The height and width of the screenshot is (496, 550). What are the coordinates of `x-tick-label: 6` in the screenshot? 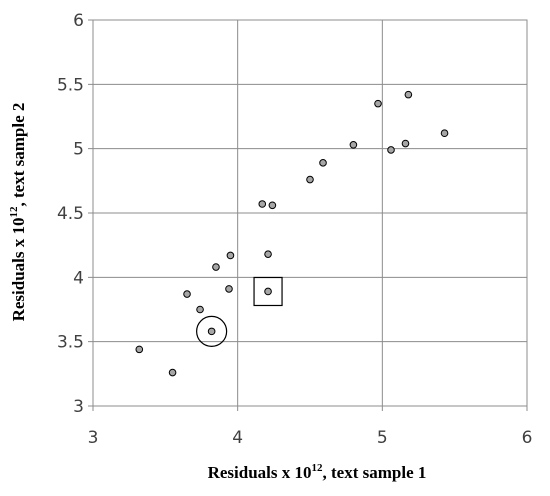 It's located at (527, 438).